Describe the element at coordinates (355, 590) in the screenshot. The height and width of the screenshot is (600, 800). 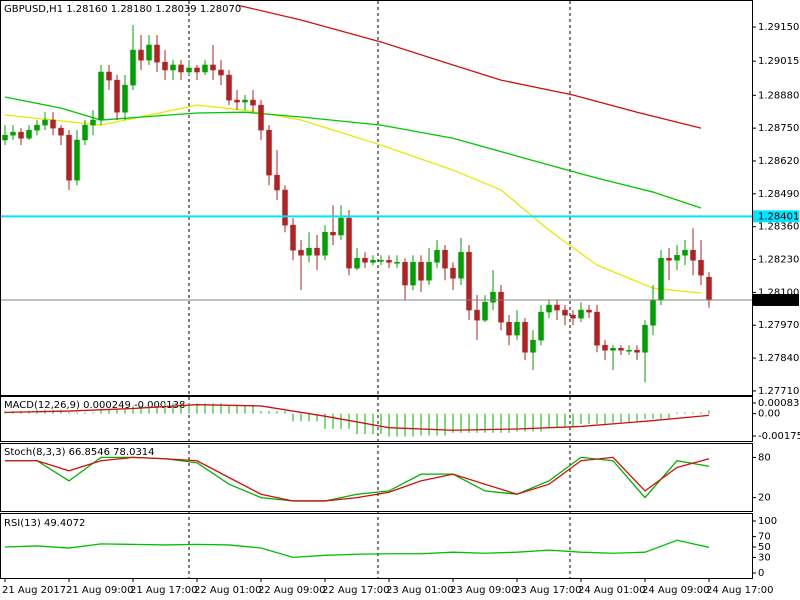
I see `x-tick-label: 22 Aug 17:00` at that location.